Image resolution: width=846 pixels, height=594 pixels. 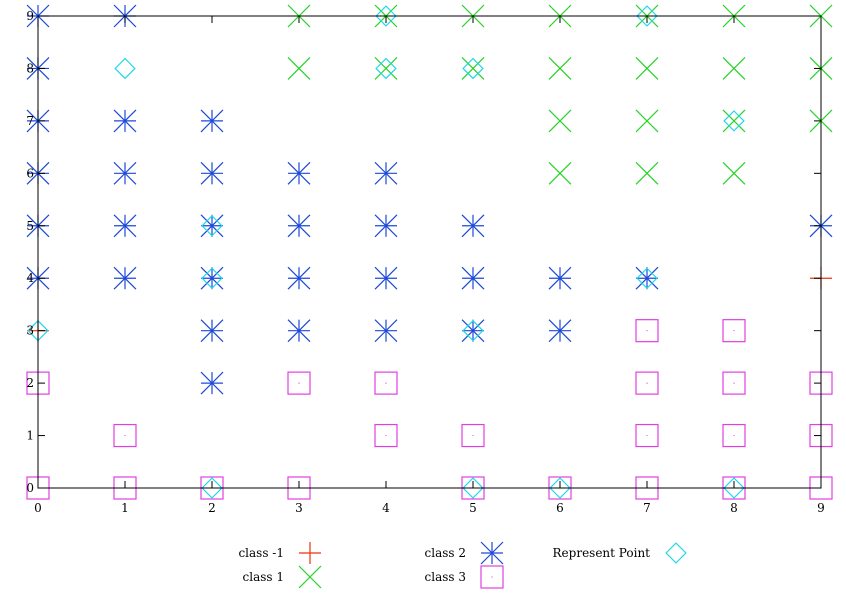 I want to click on y-tick-label: 2, so click(x=30, y=383).